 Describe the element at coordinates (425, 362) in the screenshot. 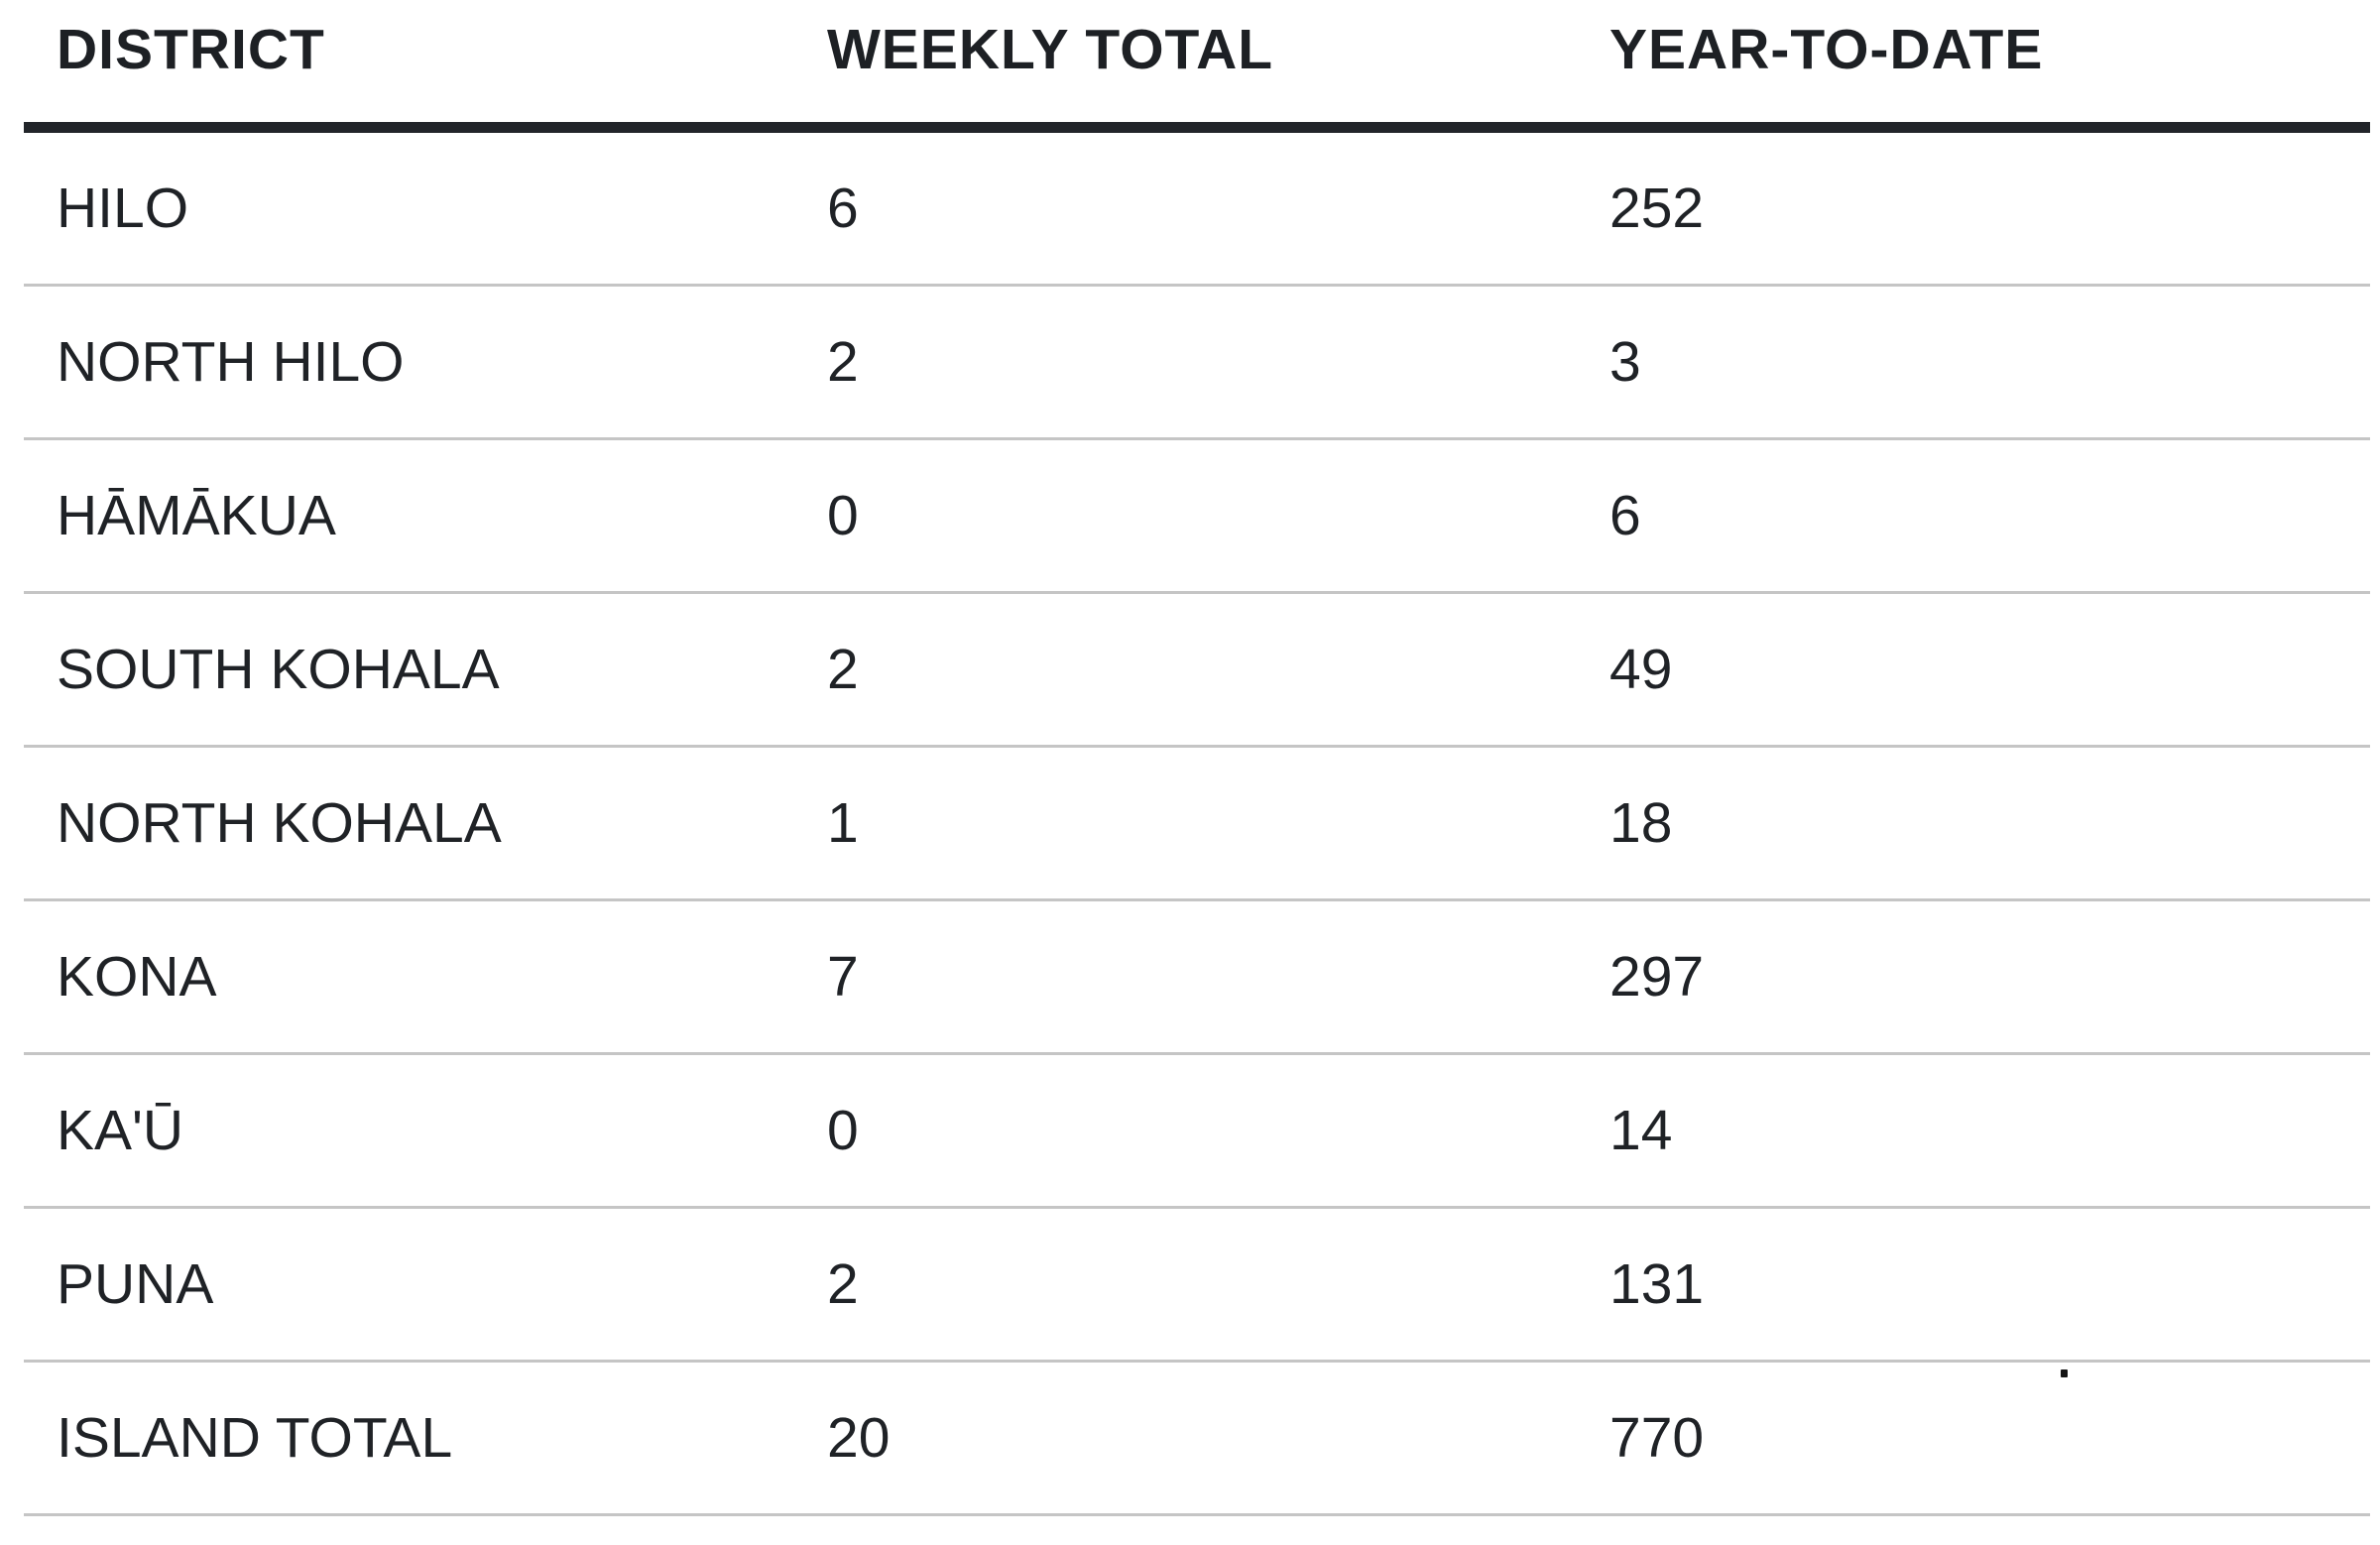

I see `district-cell: NORTH HILO` at that location.